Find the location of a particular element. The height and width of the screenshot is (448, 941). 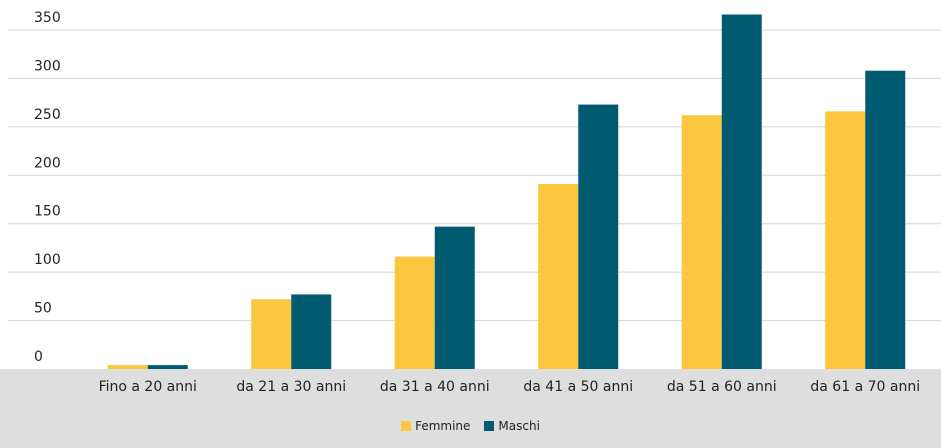

x-tick-label: da 41 a 50 anni is located at coordinates (578, 387).